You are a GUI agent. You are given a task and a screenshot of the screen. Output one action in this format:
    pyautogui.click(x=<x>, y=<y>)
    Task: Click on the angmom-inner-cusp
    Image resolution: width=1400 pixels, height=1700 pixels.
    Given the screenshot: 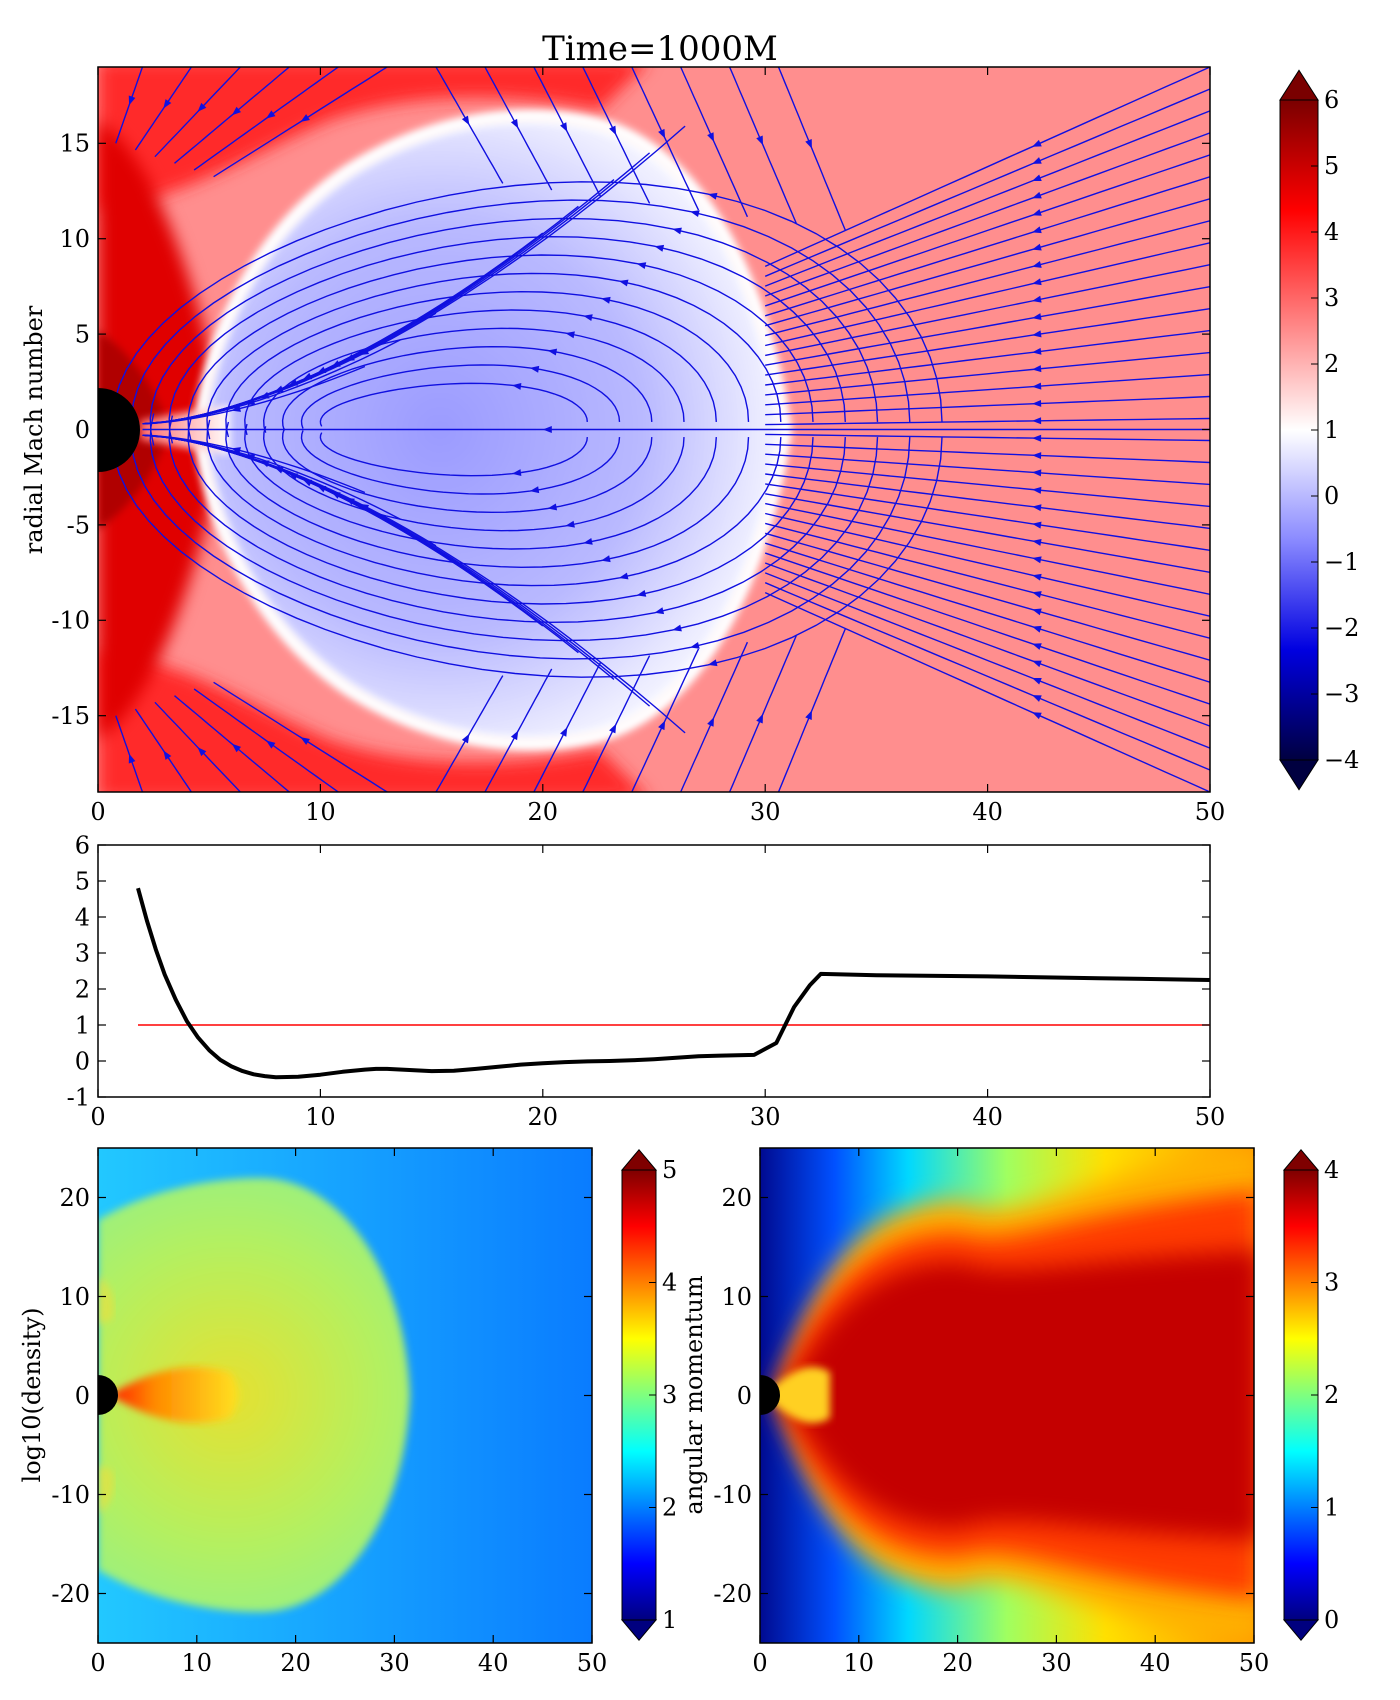 What is the action you would take?
    pyautogui.click(x=797, y=1395)
    